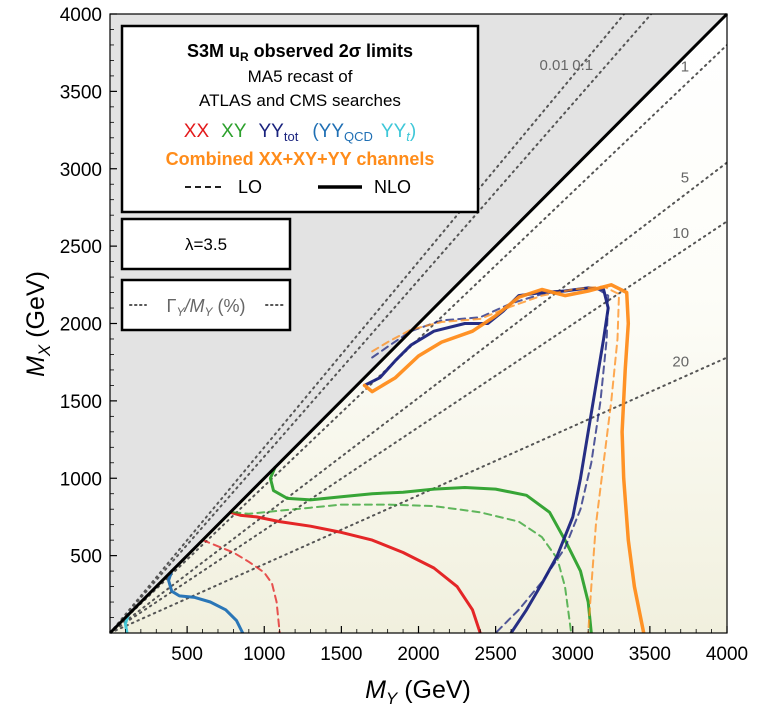  What do you see at coordinates (582, 65) in the screenshot?
I see `width-contour-label-1: 0.1` at bounding box center [582, 65].